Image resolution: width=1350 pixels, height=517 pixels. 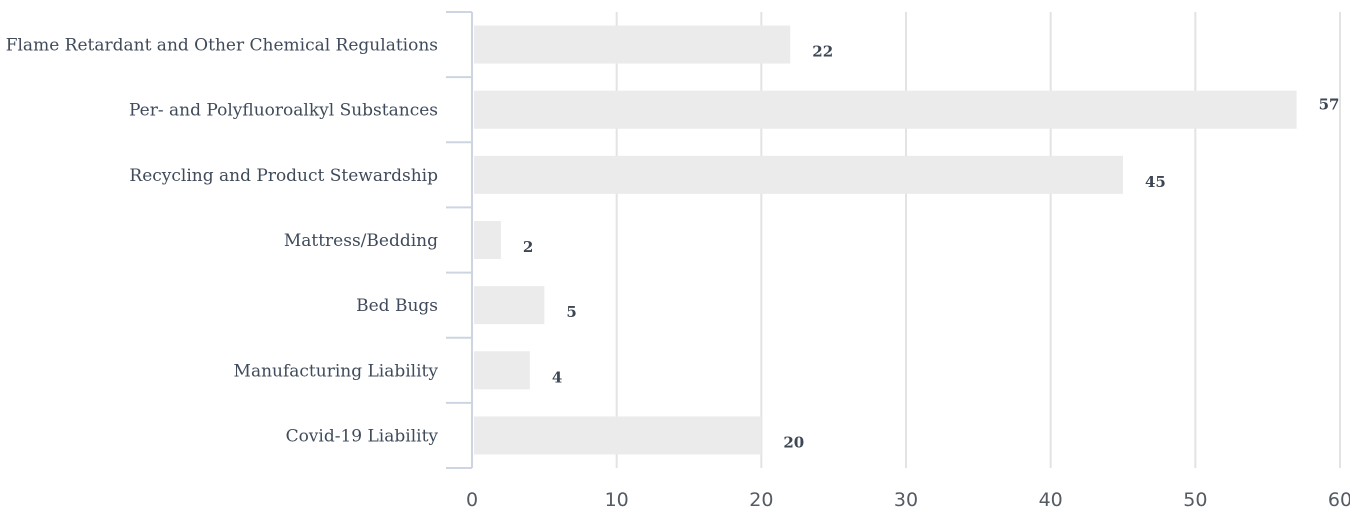 I want to click on category-label: Covid-19 Liability, so click(x=362, y=436).